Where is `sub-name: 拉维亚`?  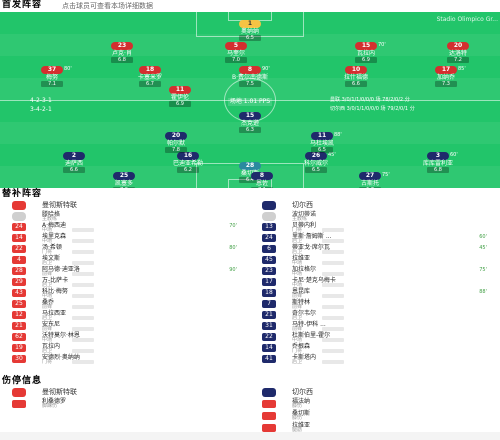
sub-name: 拉维亚 is located at coordinates (301, 258).